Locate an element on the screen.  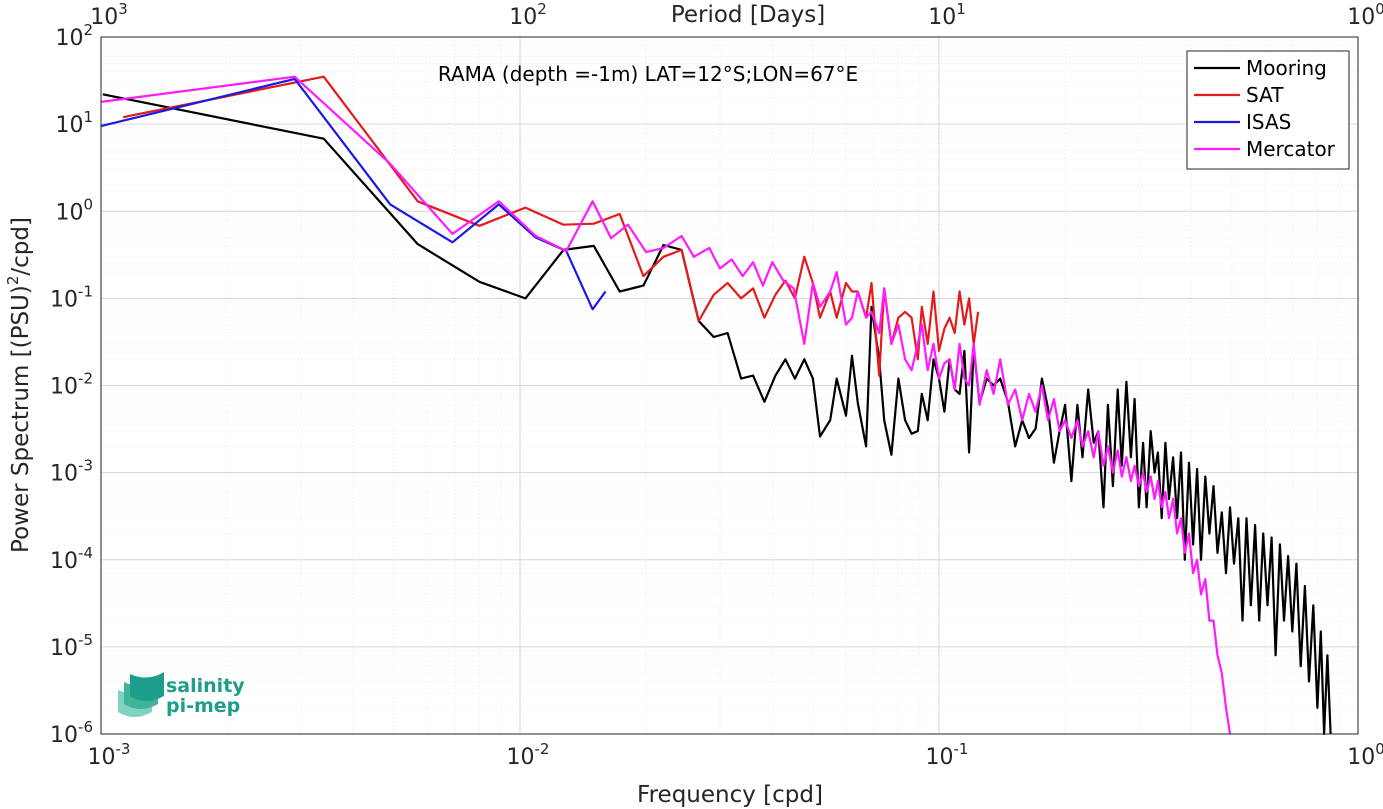
x-tick-label-exp: -3 is located at coordinates (123, 749).